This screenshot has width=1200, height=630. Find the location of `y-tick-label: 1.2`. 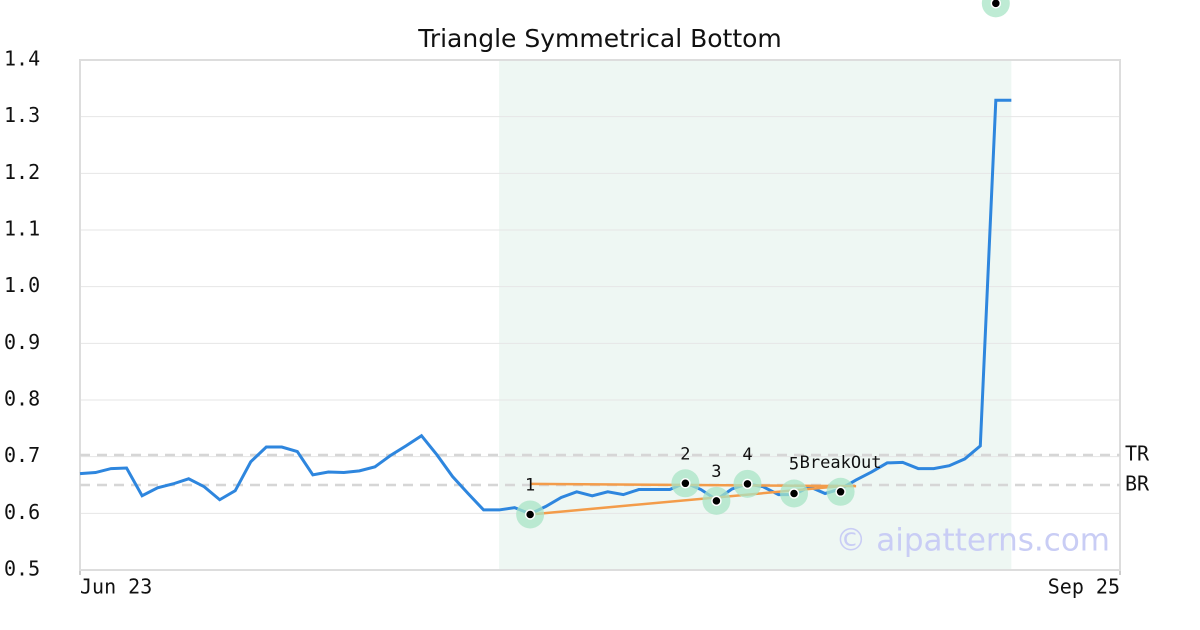

y-tick-label: 1.2 is located at coordinates (22, 172).